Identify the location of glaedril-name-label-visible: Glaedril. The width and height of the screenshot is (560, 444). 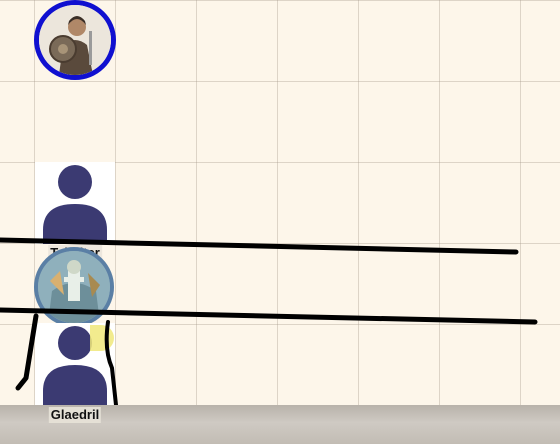
(75, 415).